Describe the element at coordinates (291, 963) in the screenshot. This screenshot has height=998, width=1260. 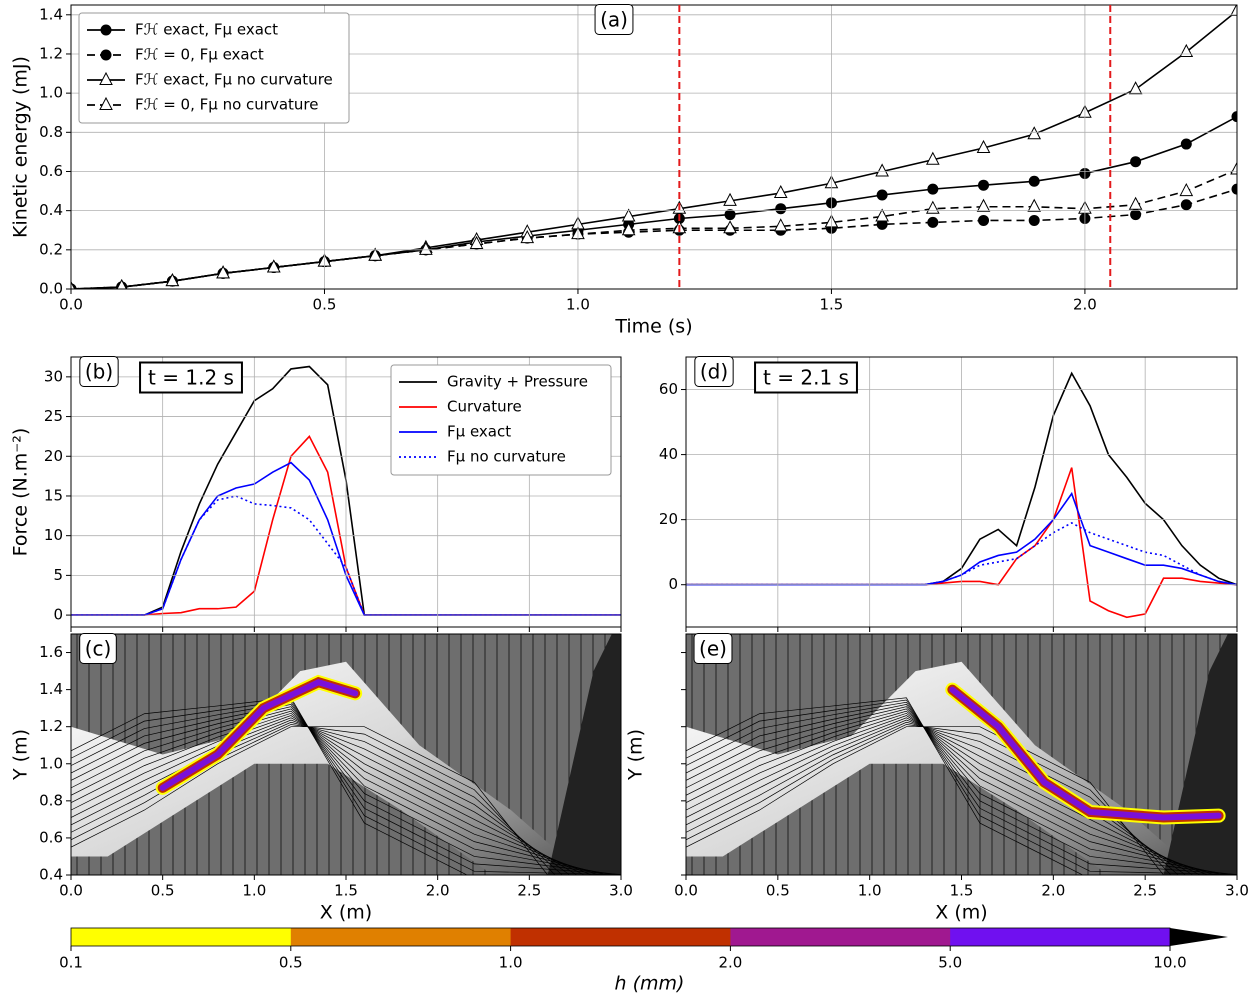
I see `colorbar-tick-label: 0.5` at that location.